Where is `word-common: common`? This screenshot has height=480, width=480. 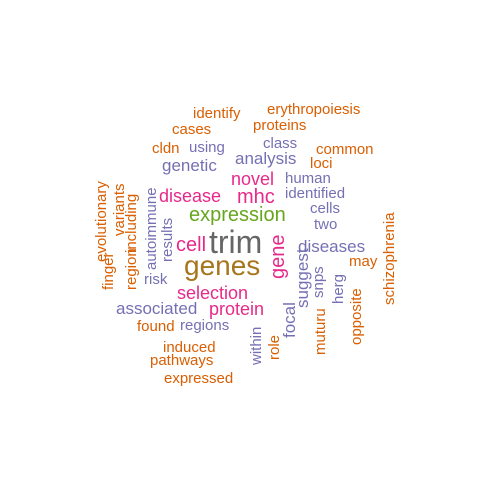
word-common: common is located at coordinates (345, 149).